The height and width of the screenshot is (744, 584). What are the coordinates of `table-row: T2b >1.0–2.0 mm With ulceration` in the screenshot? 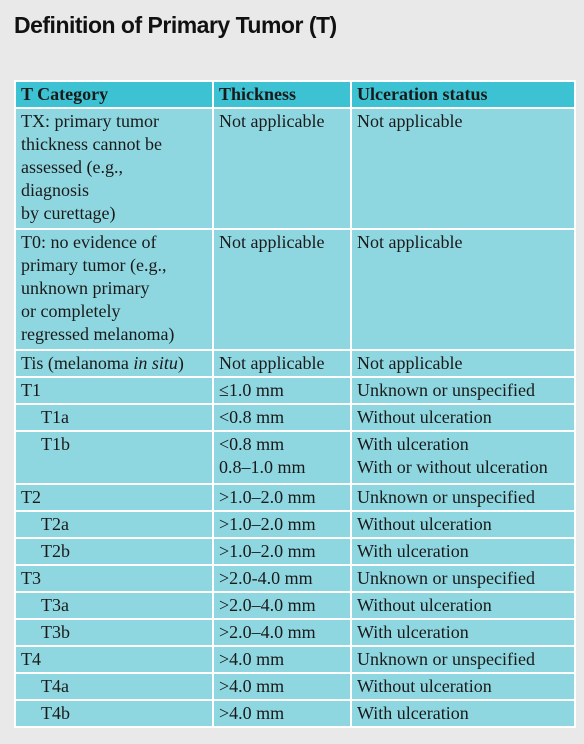 It's located at (295, 551).